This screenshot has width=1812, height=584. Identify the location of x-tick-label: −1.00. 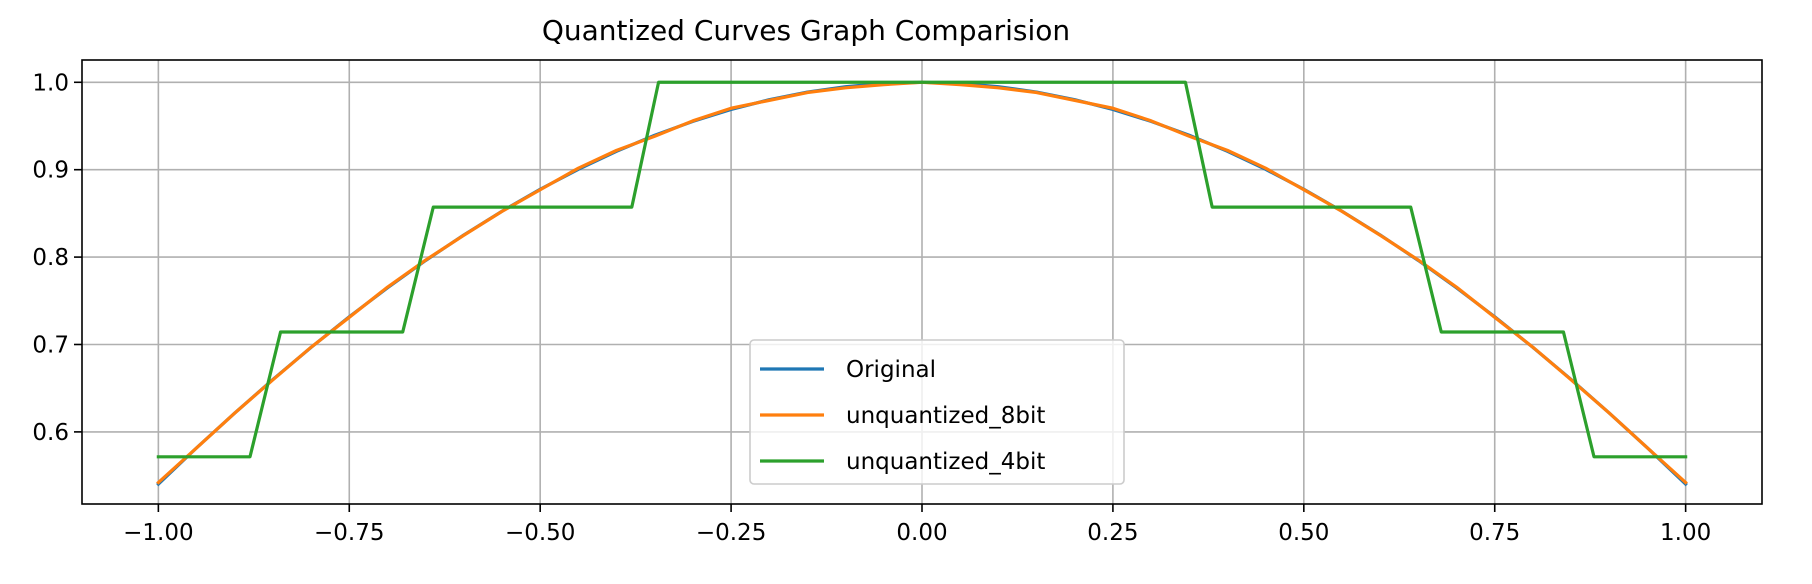
(158, 533).